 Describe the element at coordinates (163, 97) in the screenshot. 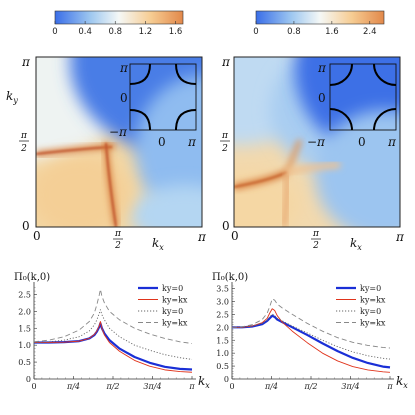

I see `inset-left-fermi-surface` at that location.